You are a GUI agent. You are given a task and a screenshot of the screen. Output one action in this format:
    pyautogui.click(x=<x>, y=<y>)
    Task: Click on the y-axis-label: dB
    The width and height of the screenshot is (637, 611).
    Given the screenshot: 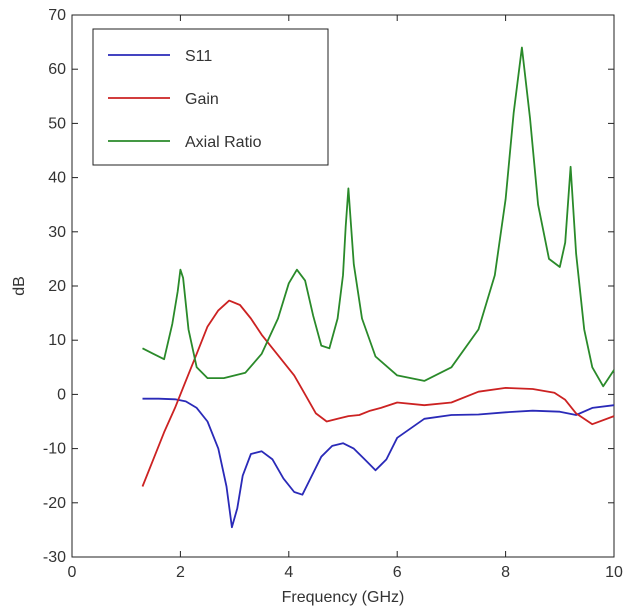 What is the action you would take?
    pyautogui.click(x=19, y=286)
    